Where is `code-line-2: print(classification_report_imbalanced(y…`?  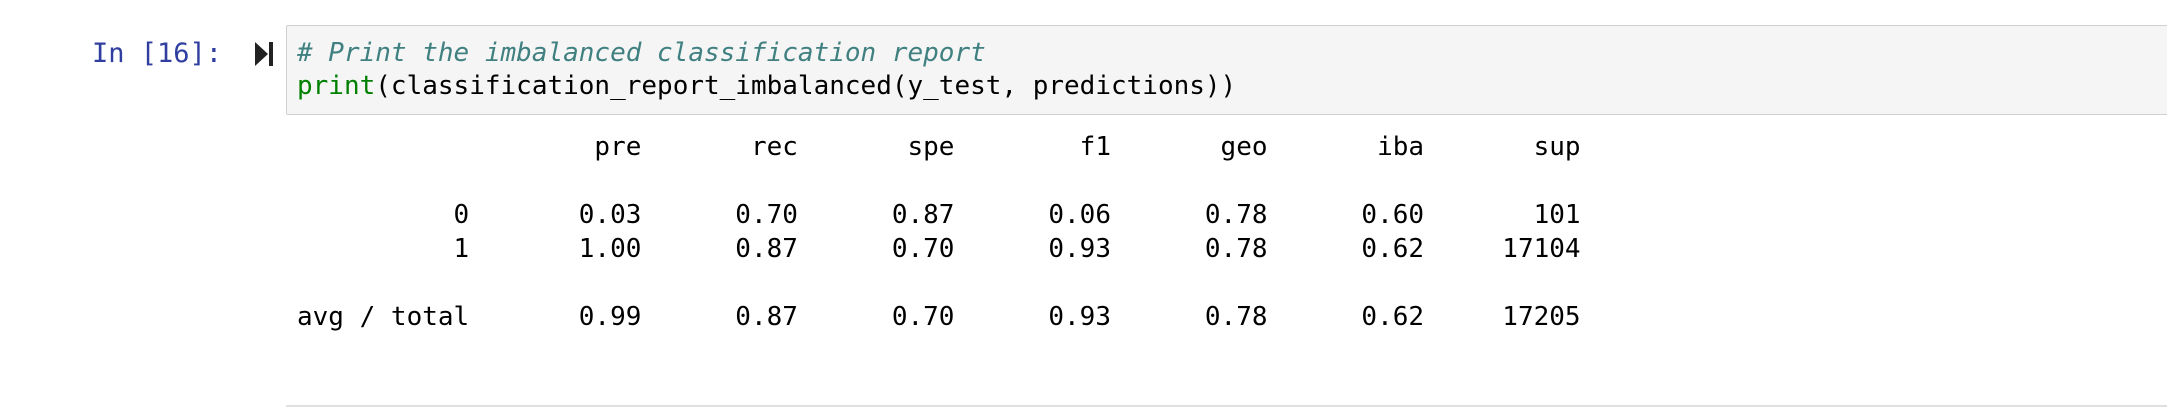 code-line-2: print(classification_report_imbalanced(y… is located at coordinates (766, 86).